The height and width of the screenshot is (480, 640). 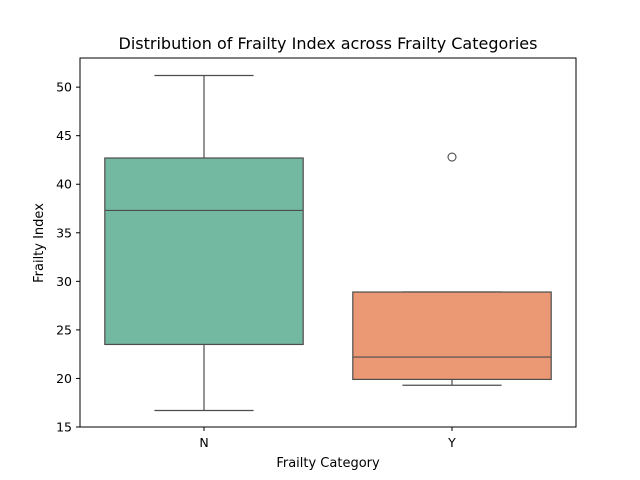 What do you see at coordinates (64, 427) in the screenshot?
I see `y-tick-label-15: 15` at bounding box center [64, 427].